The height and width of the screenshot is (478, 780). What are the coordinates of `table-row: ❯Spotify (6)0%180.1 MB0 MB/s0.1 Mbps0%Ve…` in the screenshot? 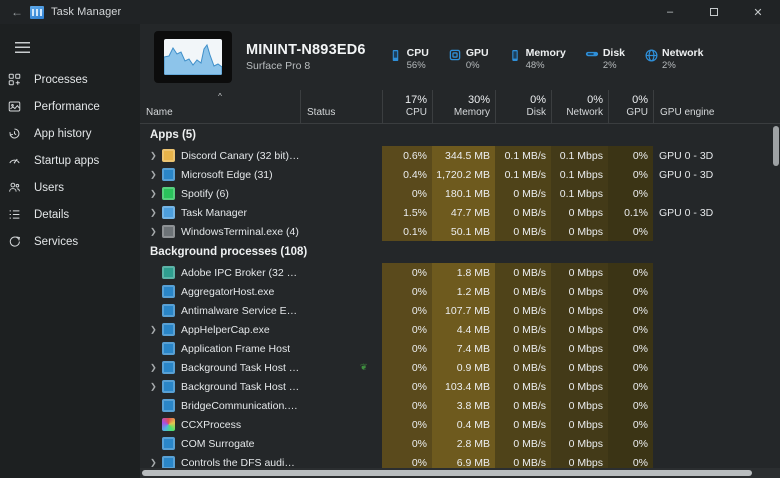 It's located at (460, 193).